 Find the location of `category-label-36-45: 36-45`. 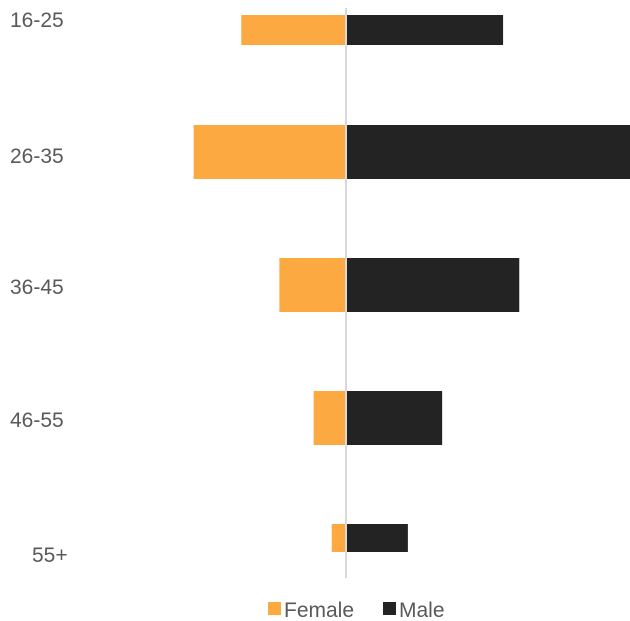

category-label-36-45: 36-45 is located at coordinates (37, 287).